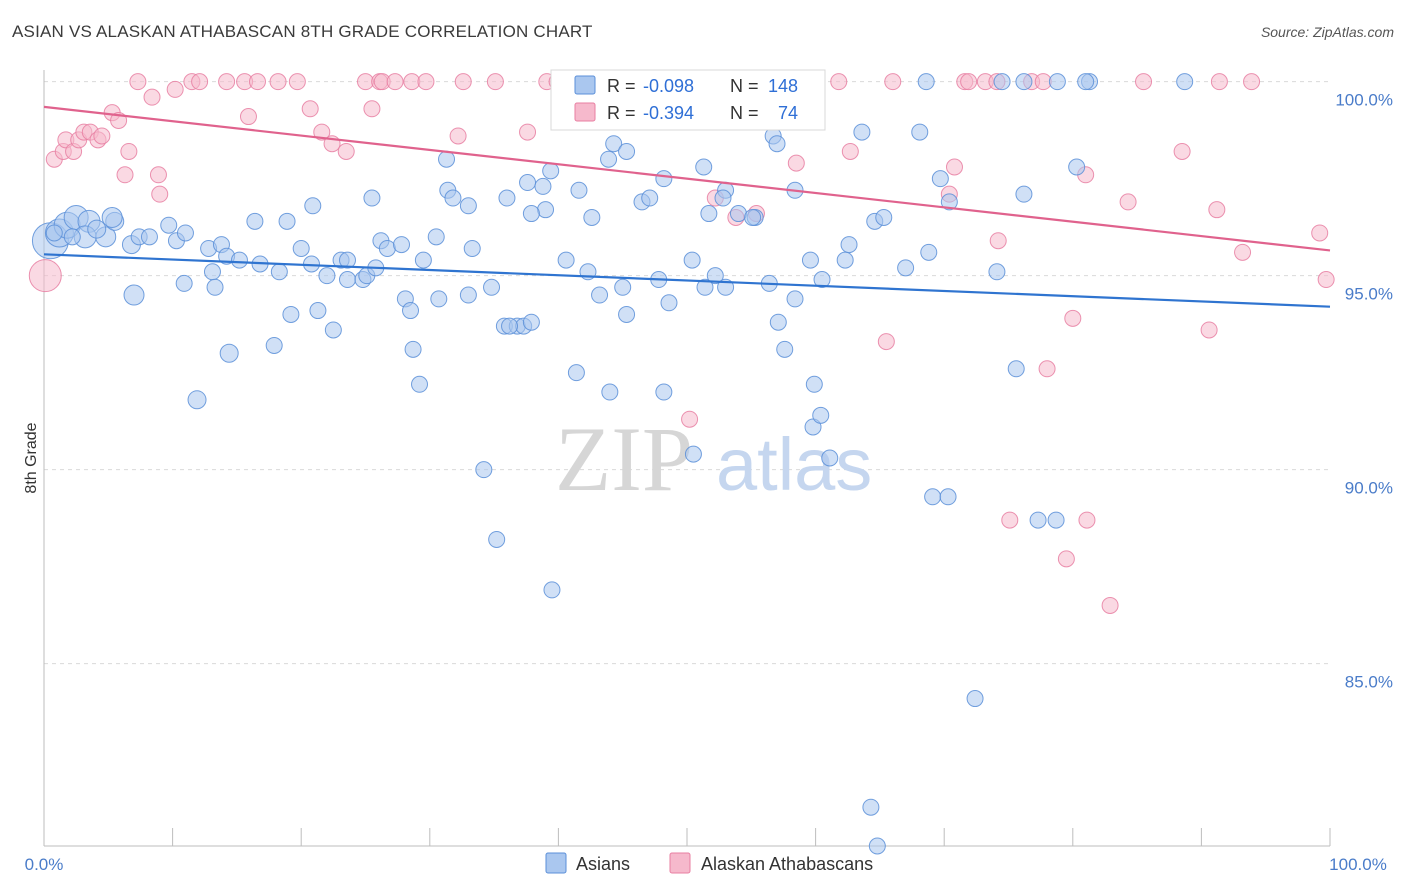 This screenshot has width=1406, height=892. I want to click on stats-swatch-asians, so click(585, 85).